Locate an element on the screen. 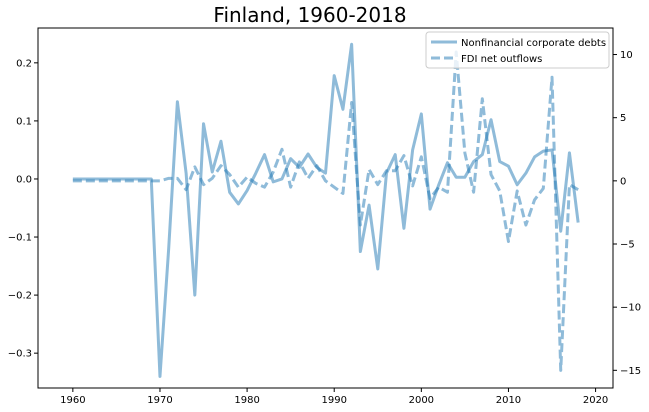 The height and width of the screenshot is (412, 649). y-right-tick-label: 5 is located at coordinates (623, 118).